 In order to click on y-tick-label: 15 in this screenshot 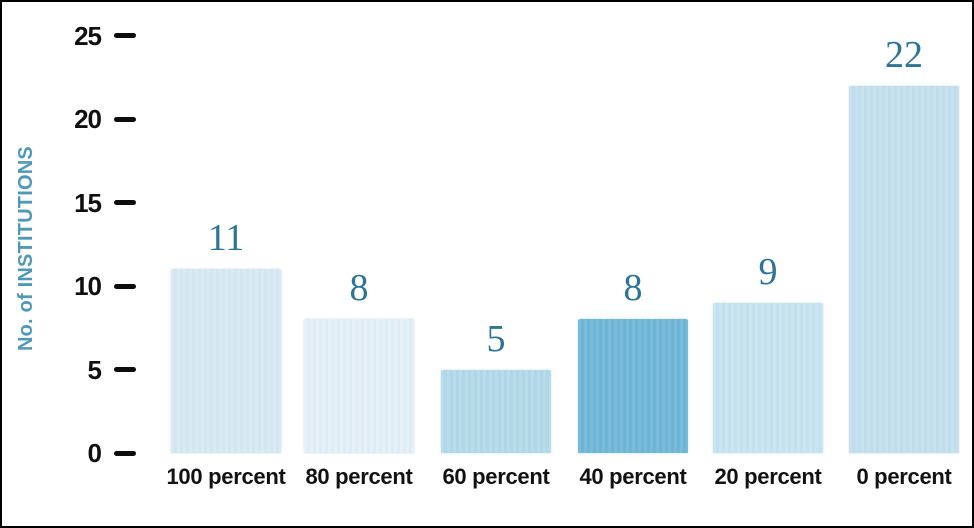, I will do `click(88, 202)`.